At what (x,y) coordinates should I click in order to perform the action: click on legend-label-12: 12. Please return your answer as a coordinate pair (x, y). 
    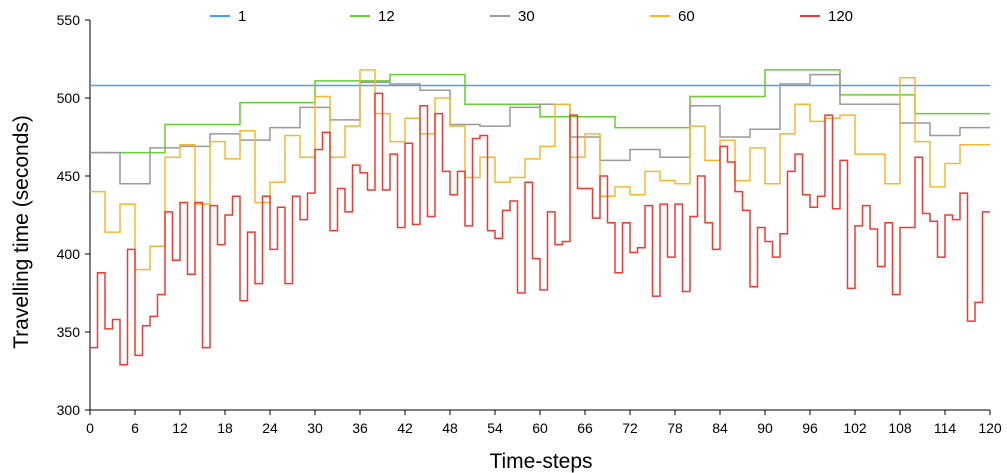
    Looking at the image, I should click on (386, 16).